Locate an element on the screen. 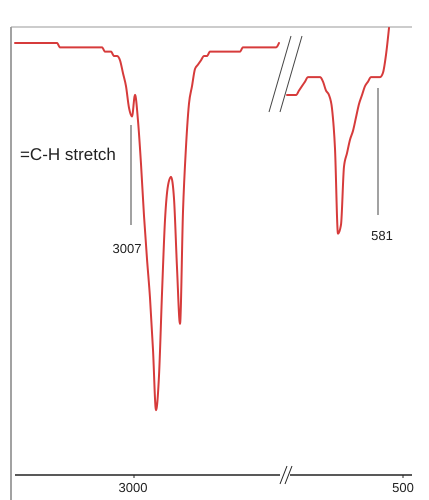 This screenshot has height=500, width=429. text: 3000 is located at coordinates (133, 487).